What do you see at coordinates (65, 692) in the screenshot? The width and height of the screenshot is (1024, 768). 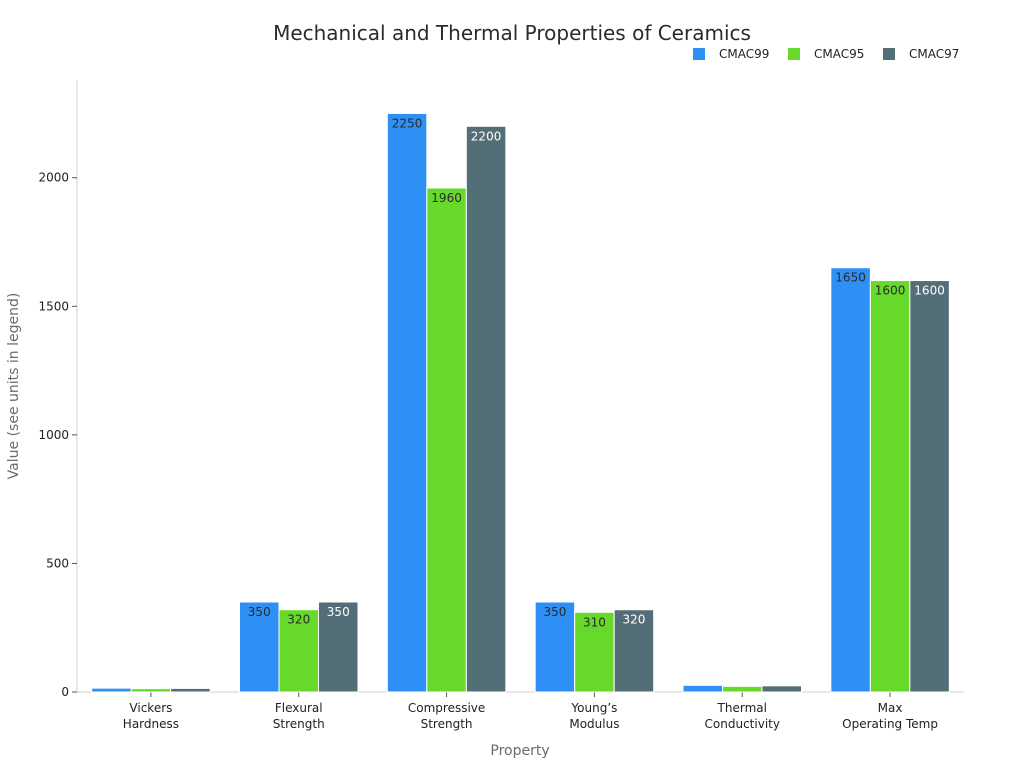 I see `y-tick-label: 0` at bounding box center [65, 692].